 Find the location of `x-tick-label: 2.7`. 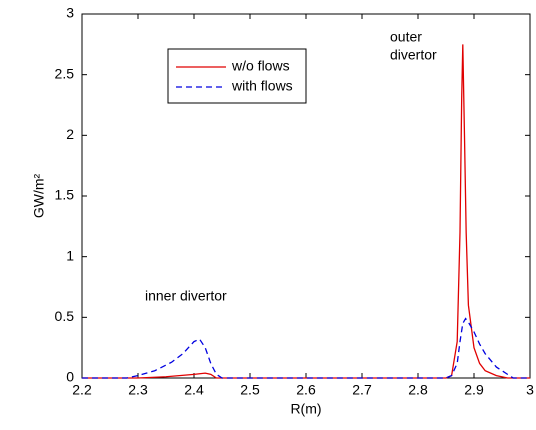

x-tick-label: 2.7 is located at coordinates (362, 390).